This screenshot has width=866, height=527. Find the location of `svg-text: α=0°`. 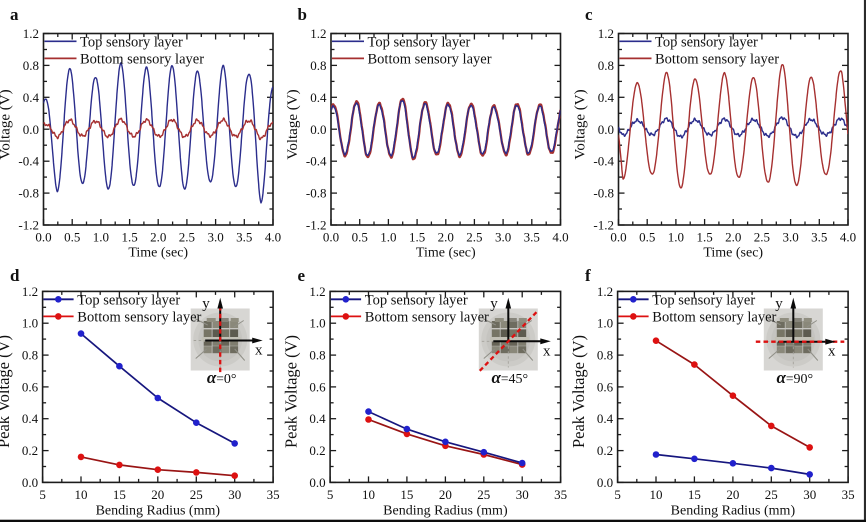

svg-text: α=0° is located at coordinates (222, 377).